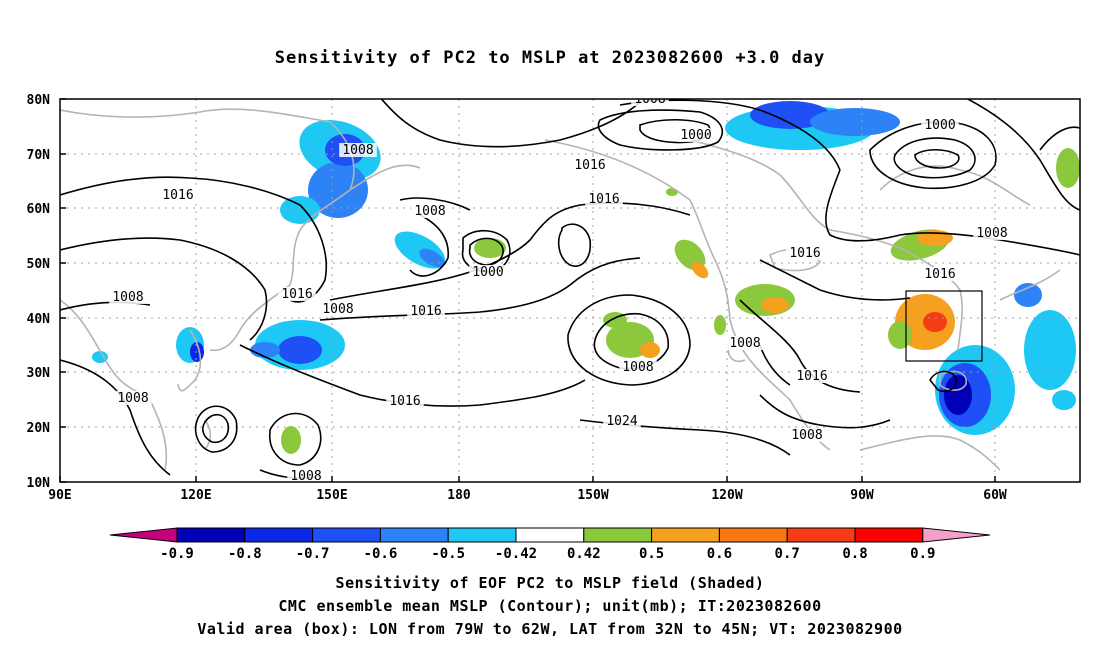  I want to click on latitude-axis: 80N 70N 60N 50N 40N 30N 20N 10N, so click(46, 292).